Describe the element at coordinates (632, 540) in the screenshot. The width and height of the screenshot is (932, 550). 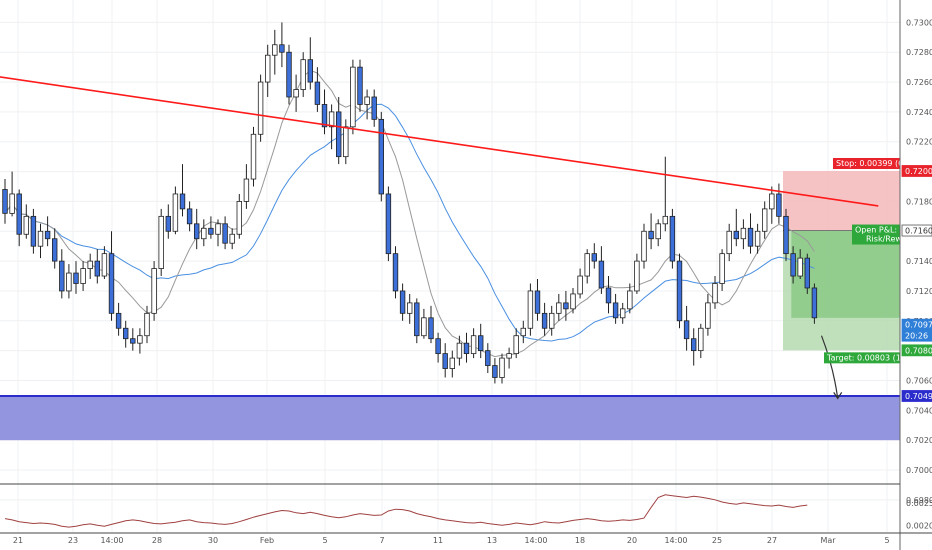
I see `x-tick-label: 20` at that location.